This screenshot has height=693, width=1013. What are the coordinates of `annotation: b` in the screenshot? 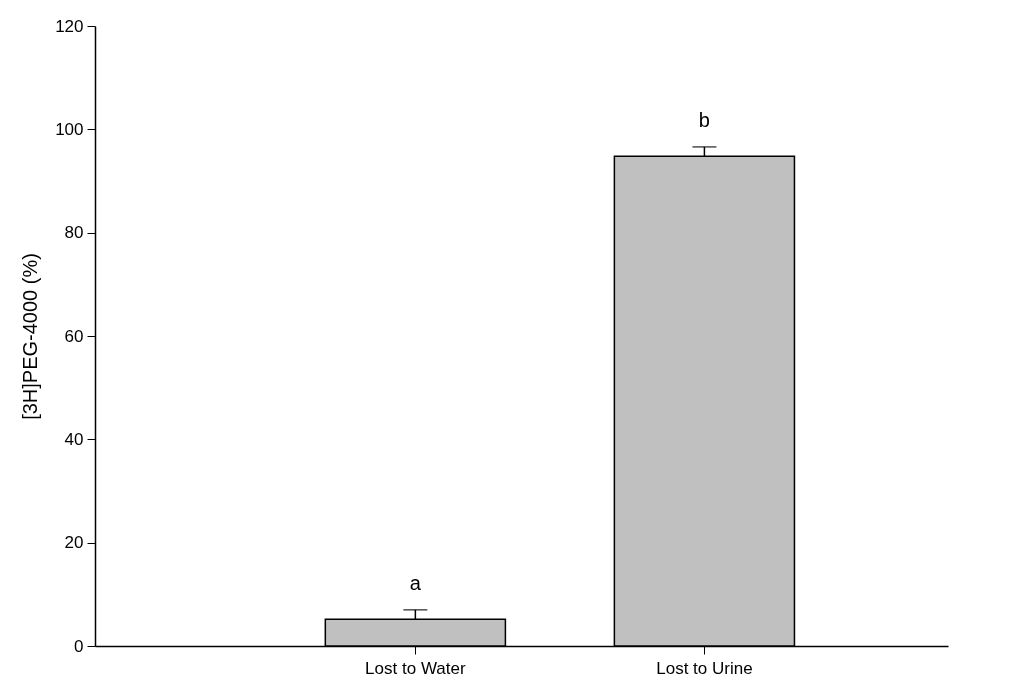 It's located at (704, 119).